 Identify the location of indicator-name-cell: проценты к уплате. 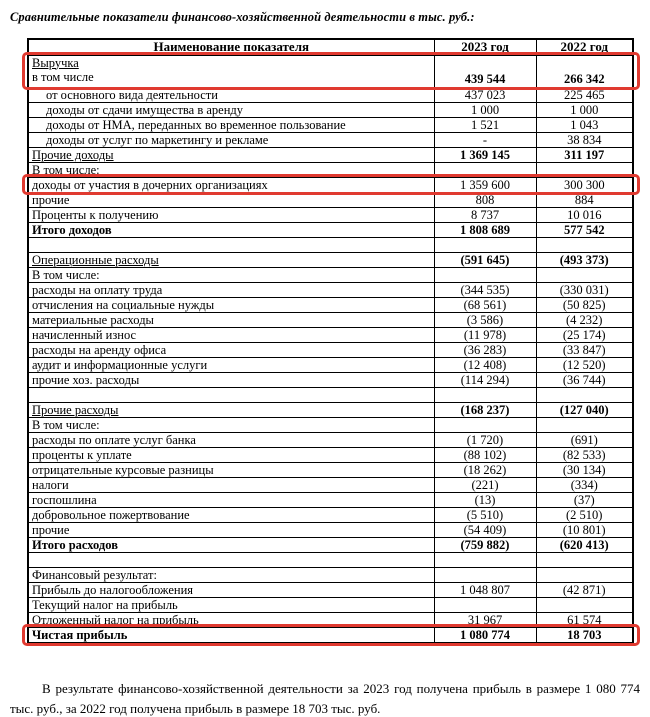
(231, 454).